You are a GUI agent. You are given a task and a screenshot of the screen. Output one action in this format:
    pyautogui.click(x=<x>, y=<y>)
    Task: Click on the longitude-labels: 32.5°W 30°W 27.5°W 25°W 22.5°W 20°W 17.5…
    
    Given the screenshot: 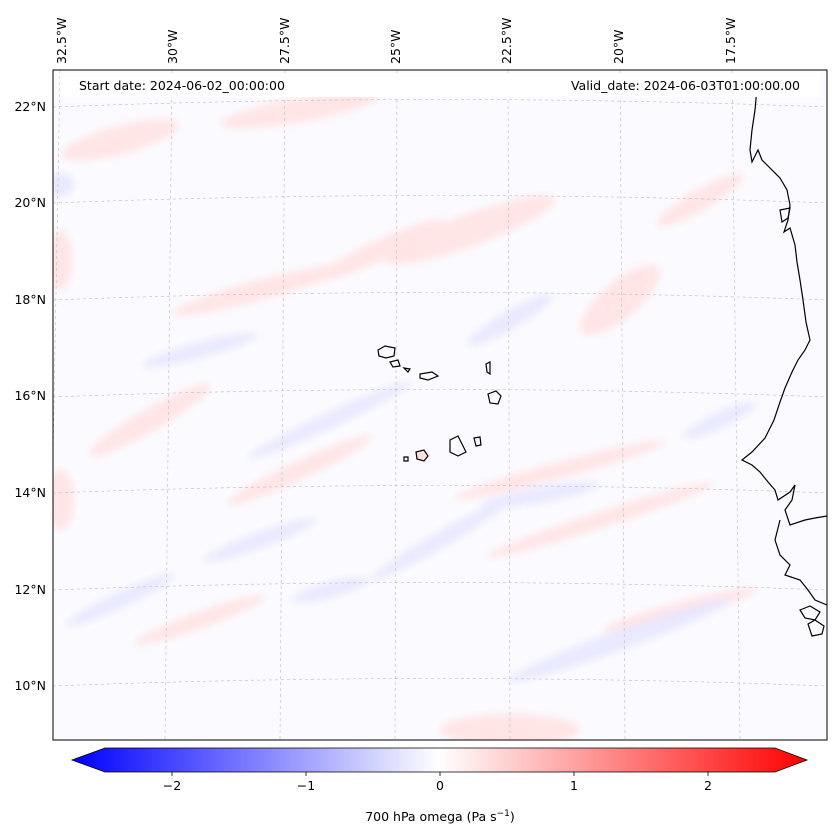 What is the action you would take?
    pyautogui.click(x=396, y=41)
    